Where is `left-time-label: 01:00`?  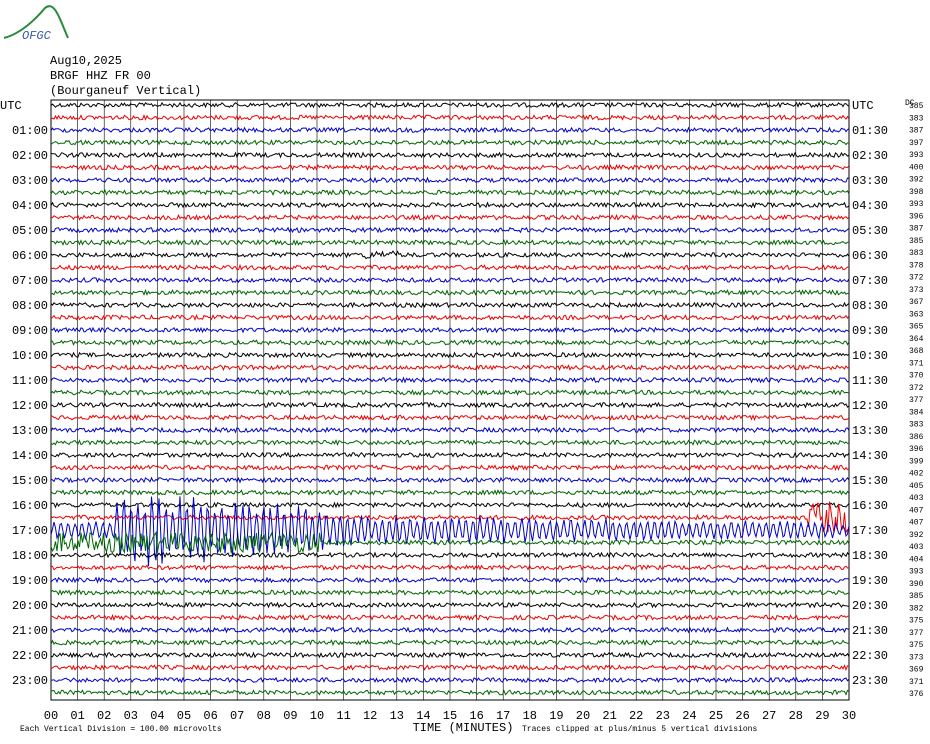 left-time-label: 01:00 is located at coordinates (30, 131).